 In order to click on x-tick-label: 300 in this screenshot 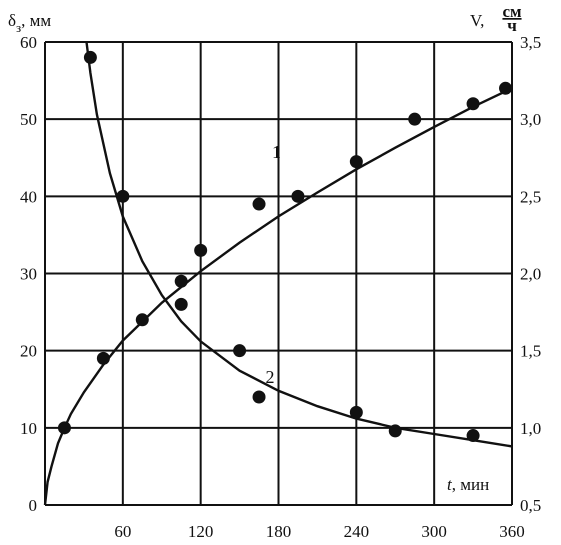, I will do `click(434, 531)`.